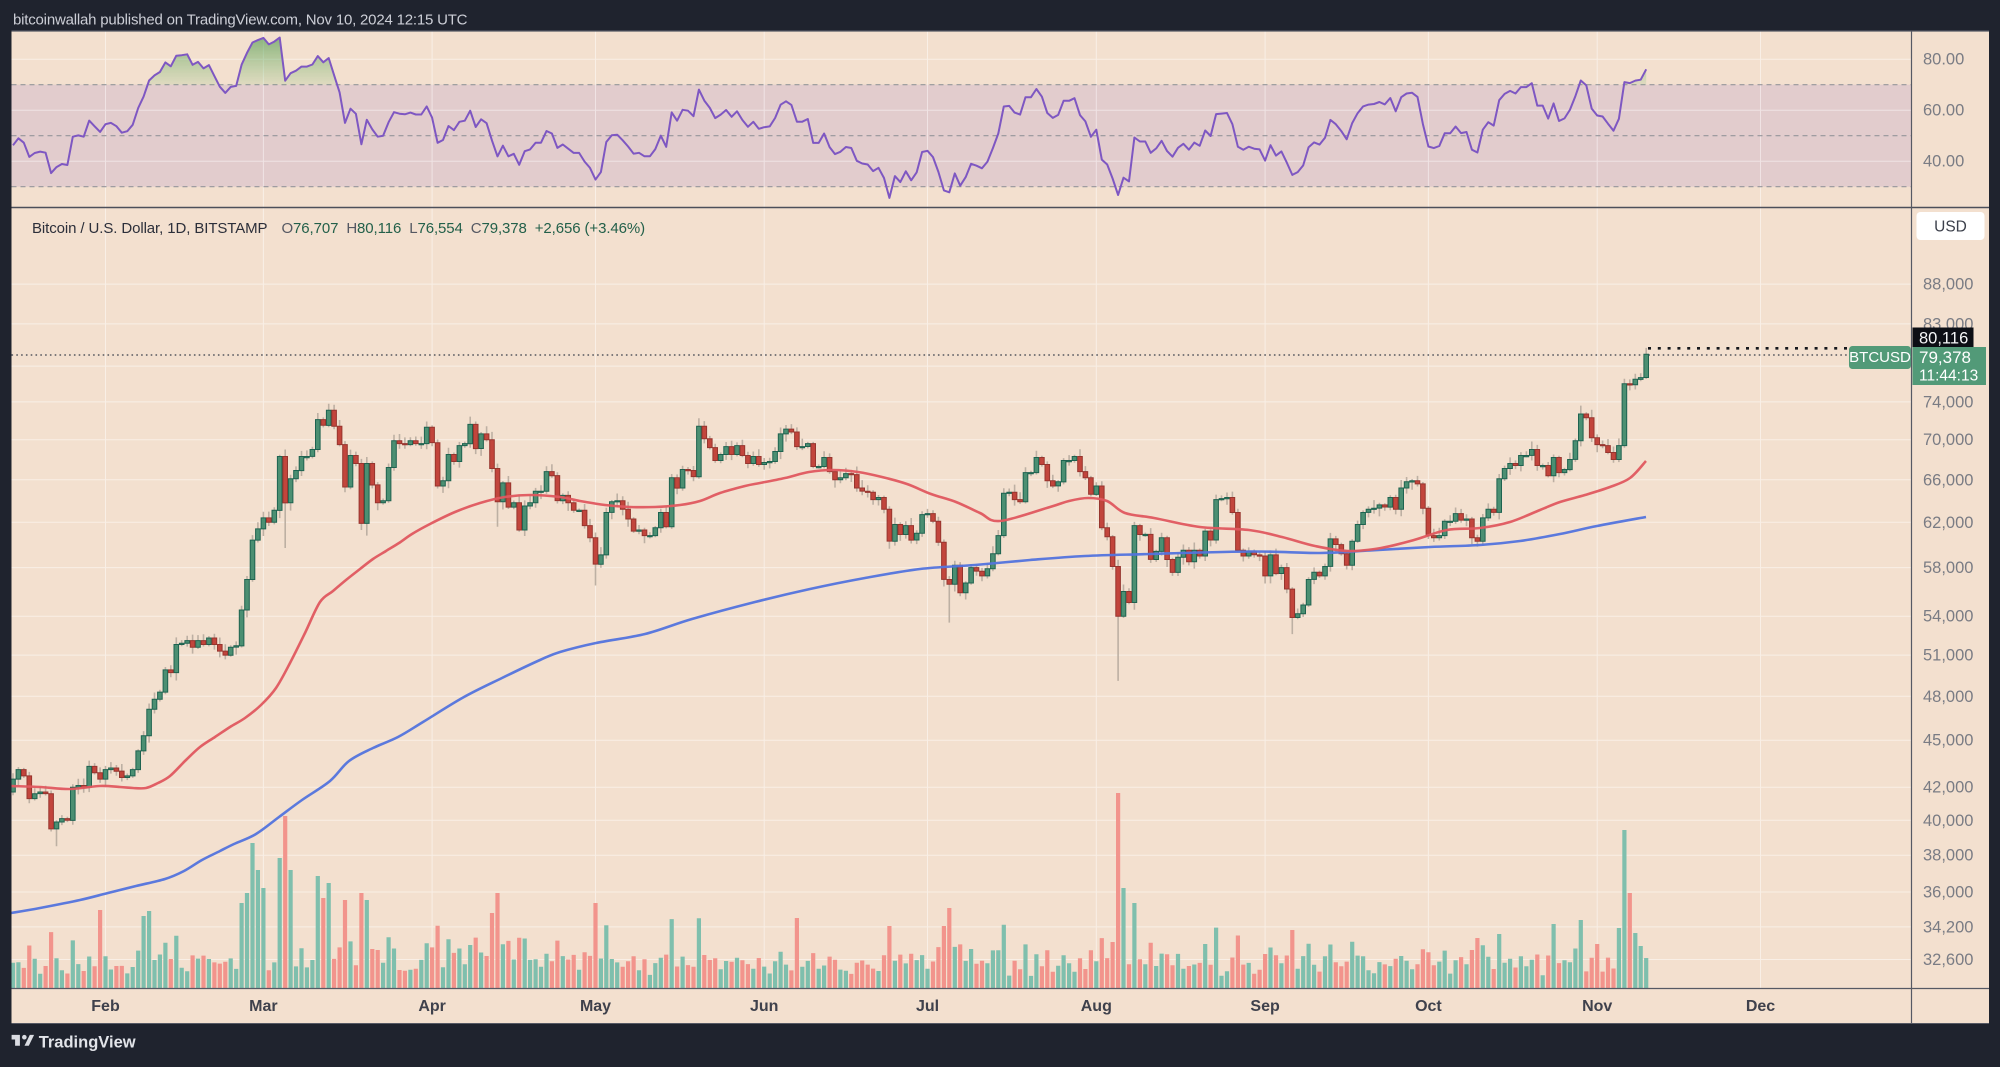 This screenshot has width=2000, height=1067. Describe the element at coordinates (1943, 60) in the screenshot. I see `svg-text: 80.00` at that location.